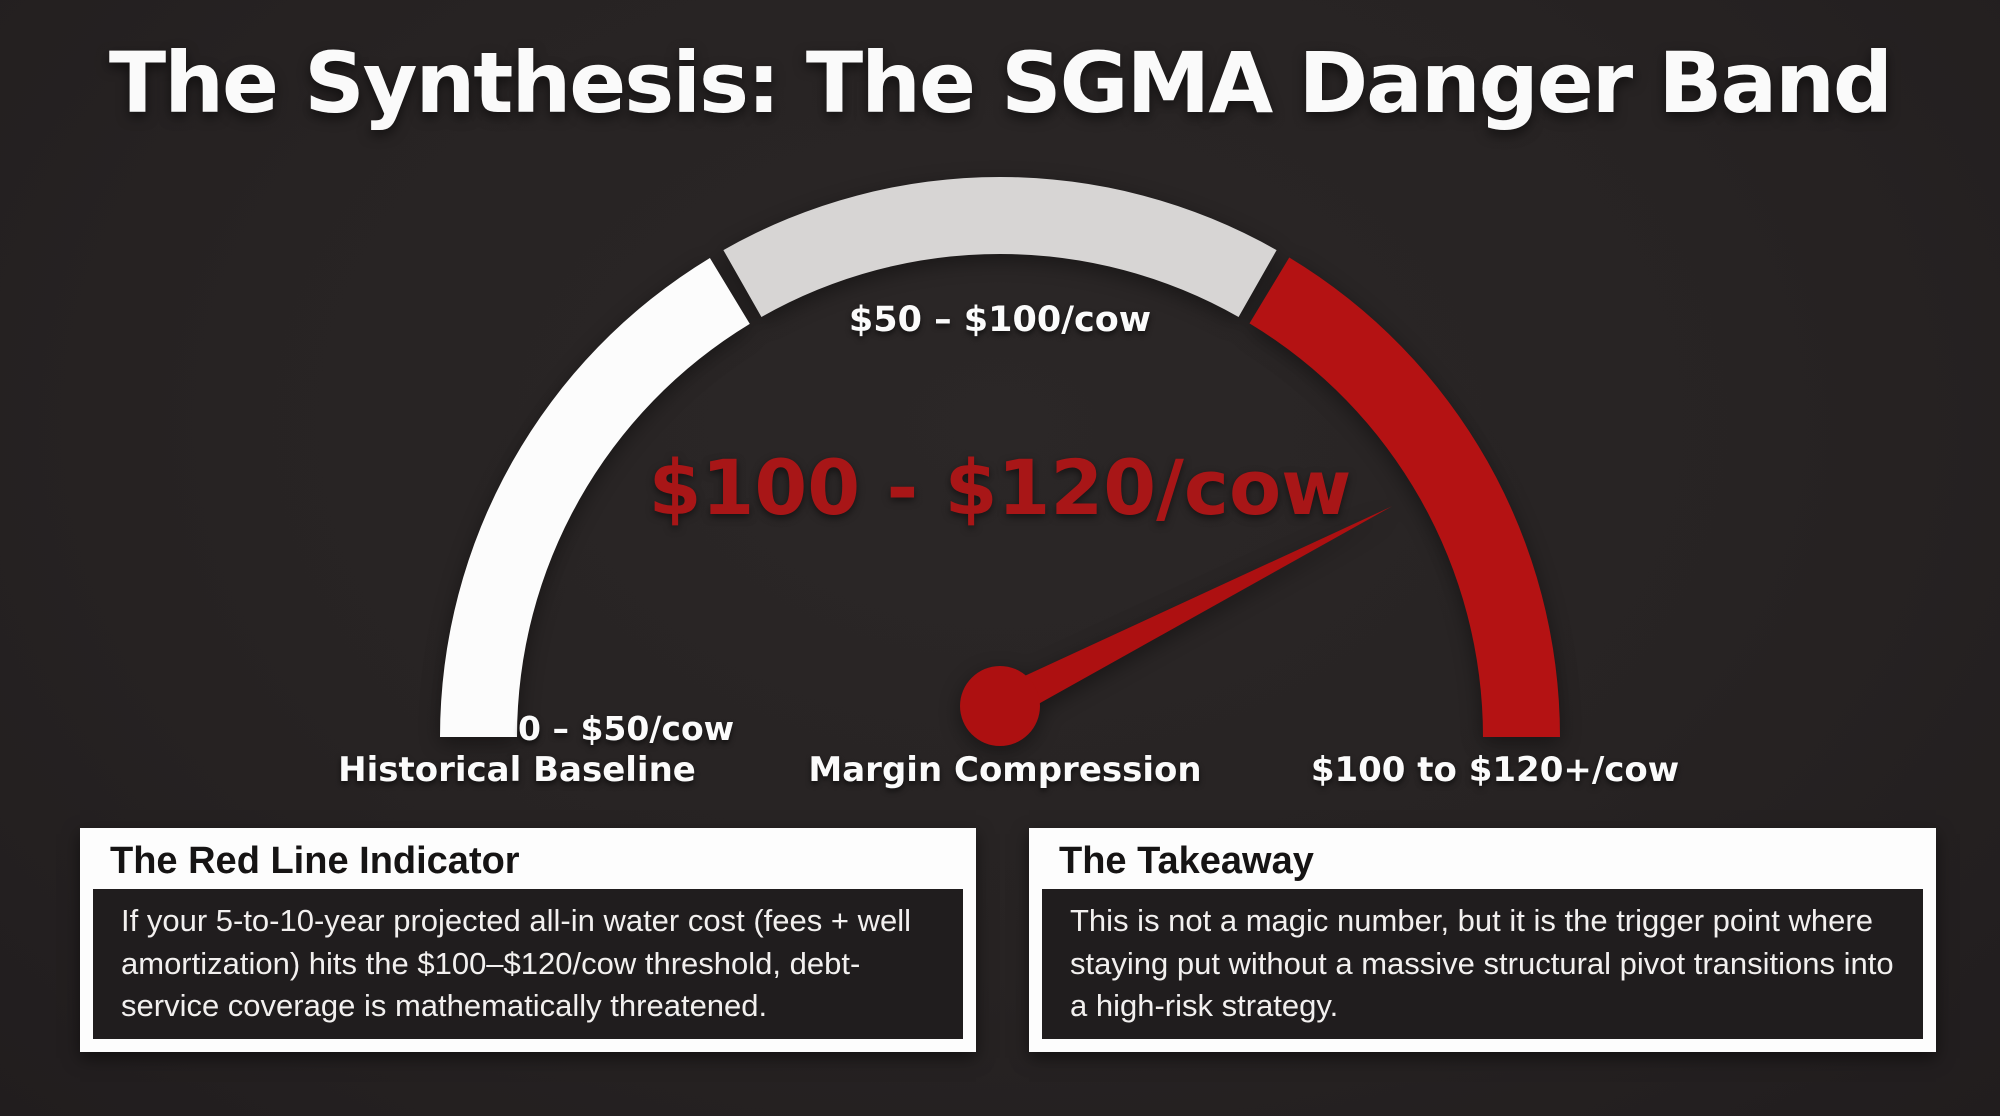 The width and height of the screenshot is (2000, 1116). Describe the element at coordinates (315, 861) in the screenshot. I see `callout-title: The Red Line Indicator` at that location.